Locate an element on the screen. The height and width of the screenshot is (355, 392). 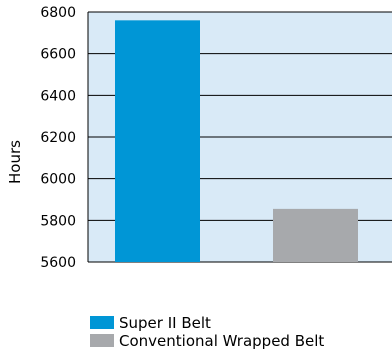
bar-super-ii-belt is located at coordinates (157, 141).